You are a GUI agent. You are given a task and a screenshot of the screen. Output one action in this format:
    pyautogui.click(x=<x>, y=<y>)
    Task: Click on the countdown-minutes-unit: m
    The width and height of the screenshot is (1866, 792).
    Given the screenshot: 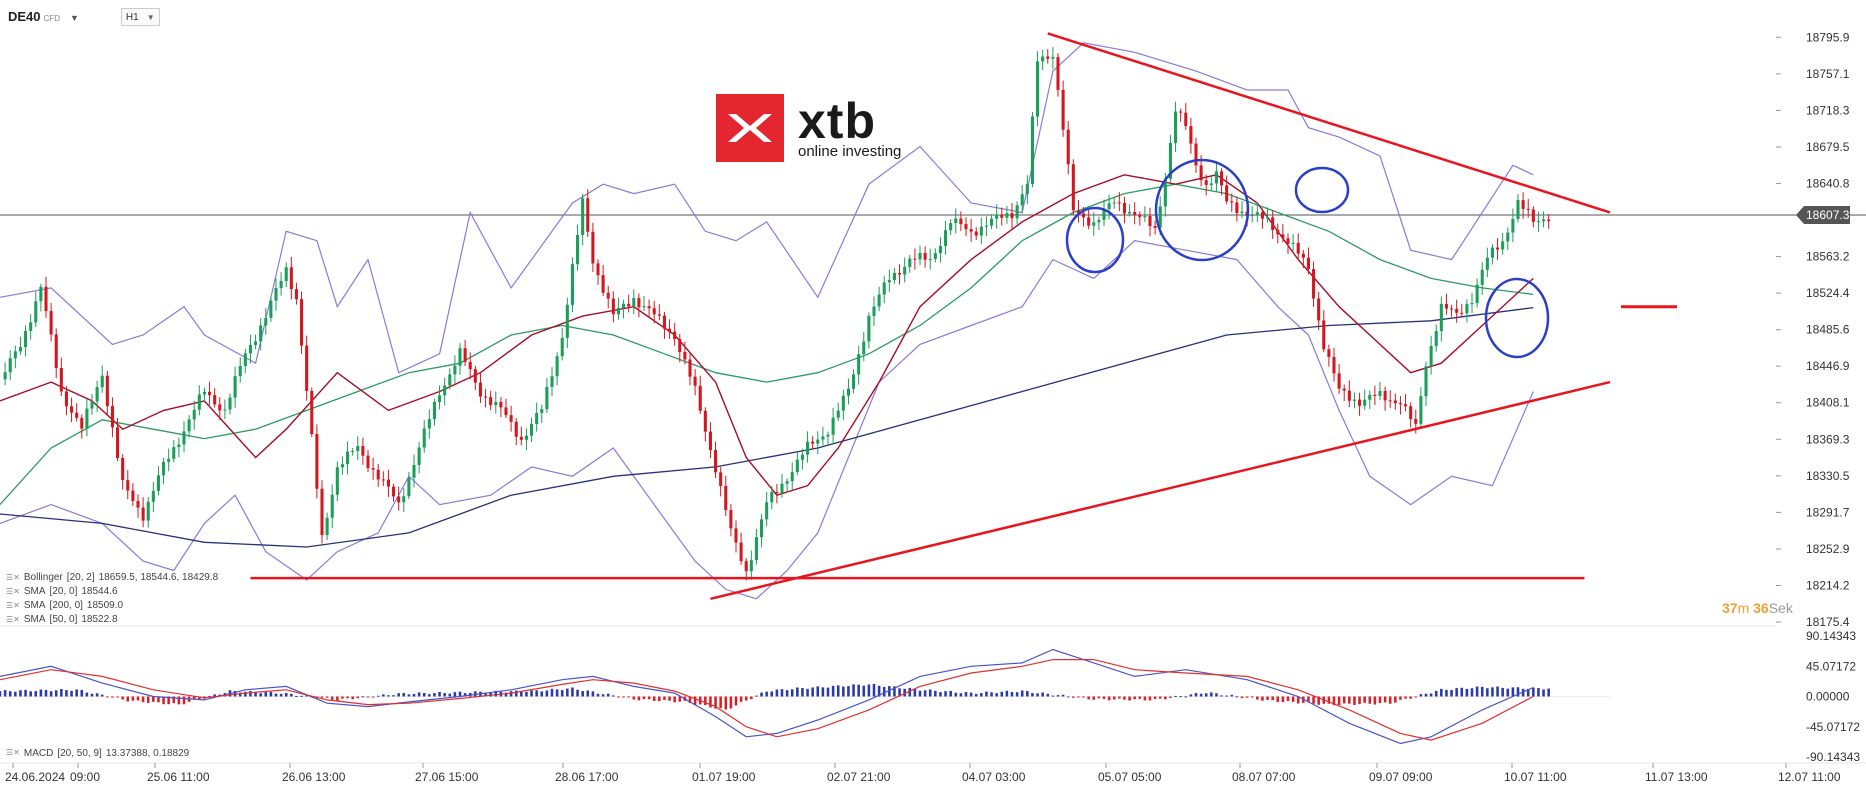 What is the action you would take?
    pyautogui.click(x=1743, y=608)
    